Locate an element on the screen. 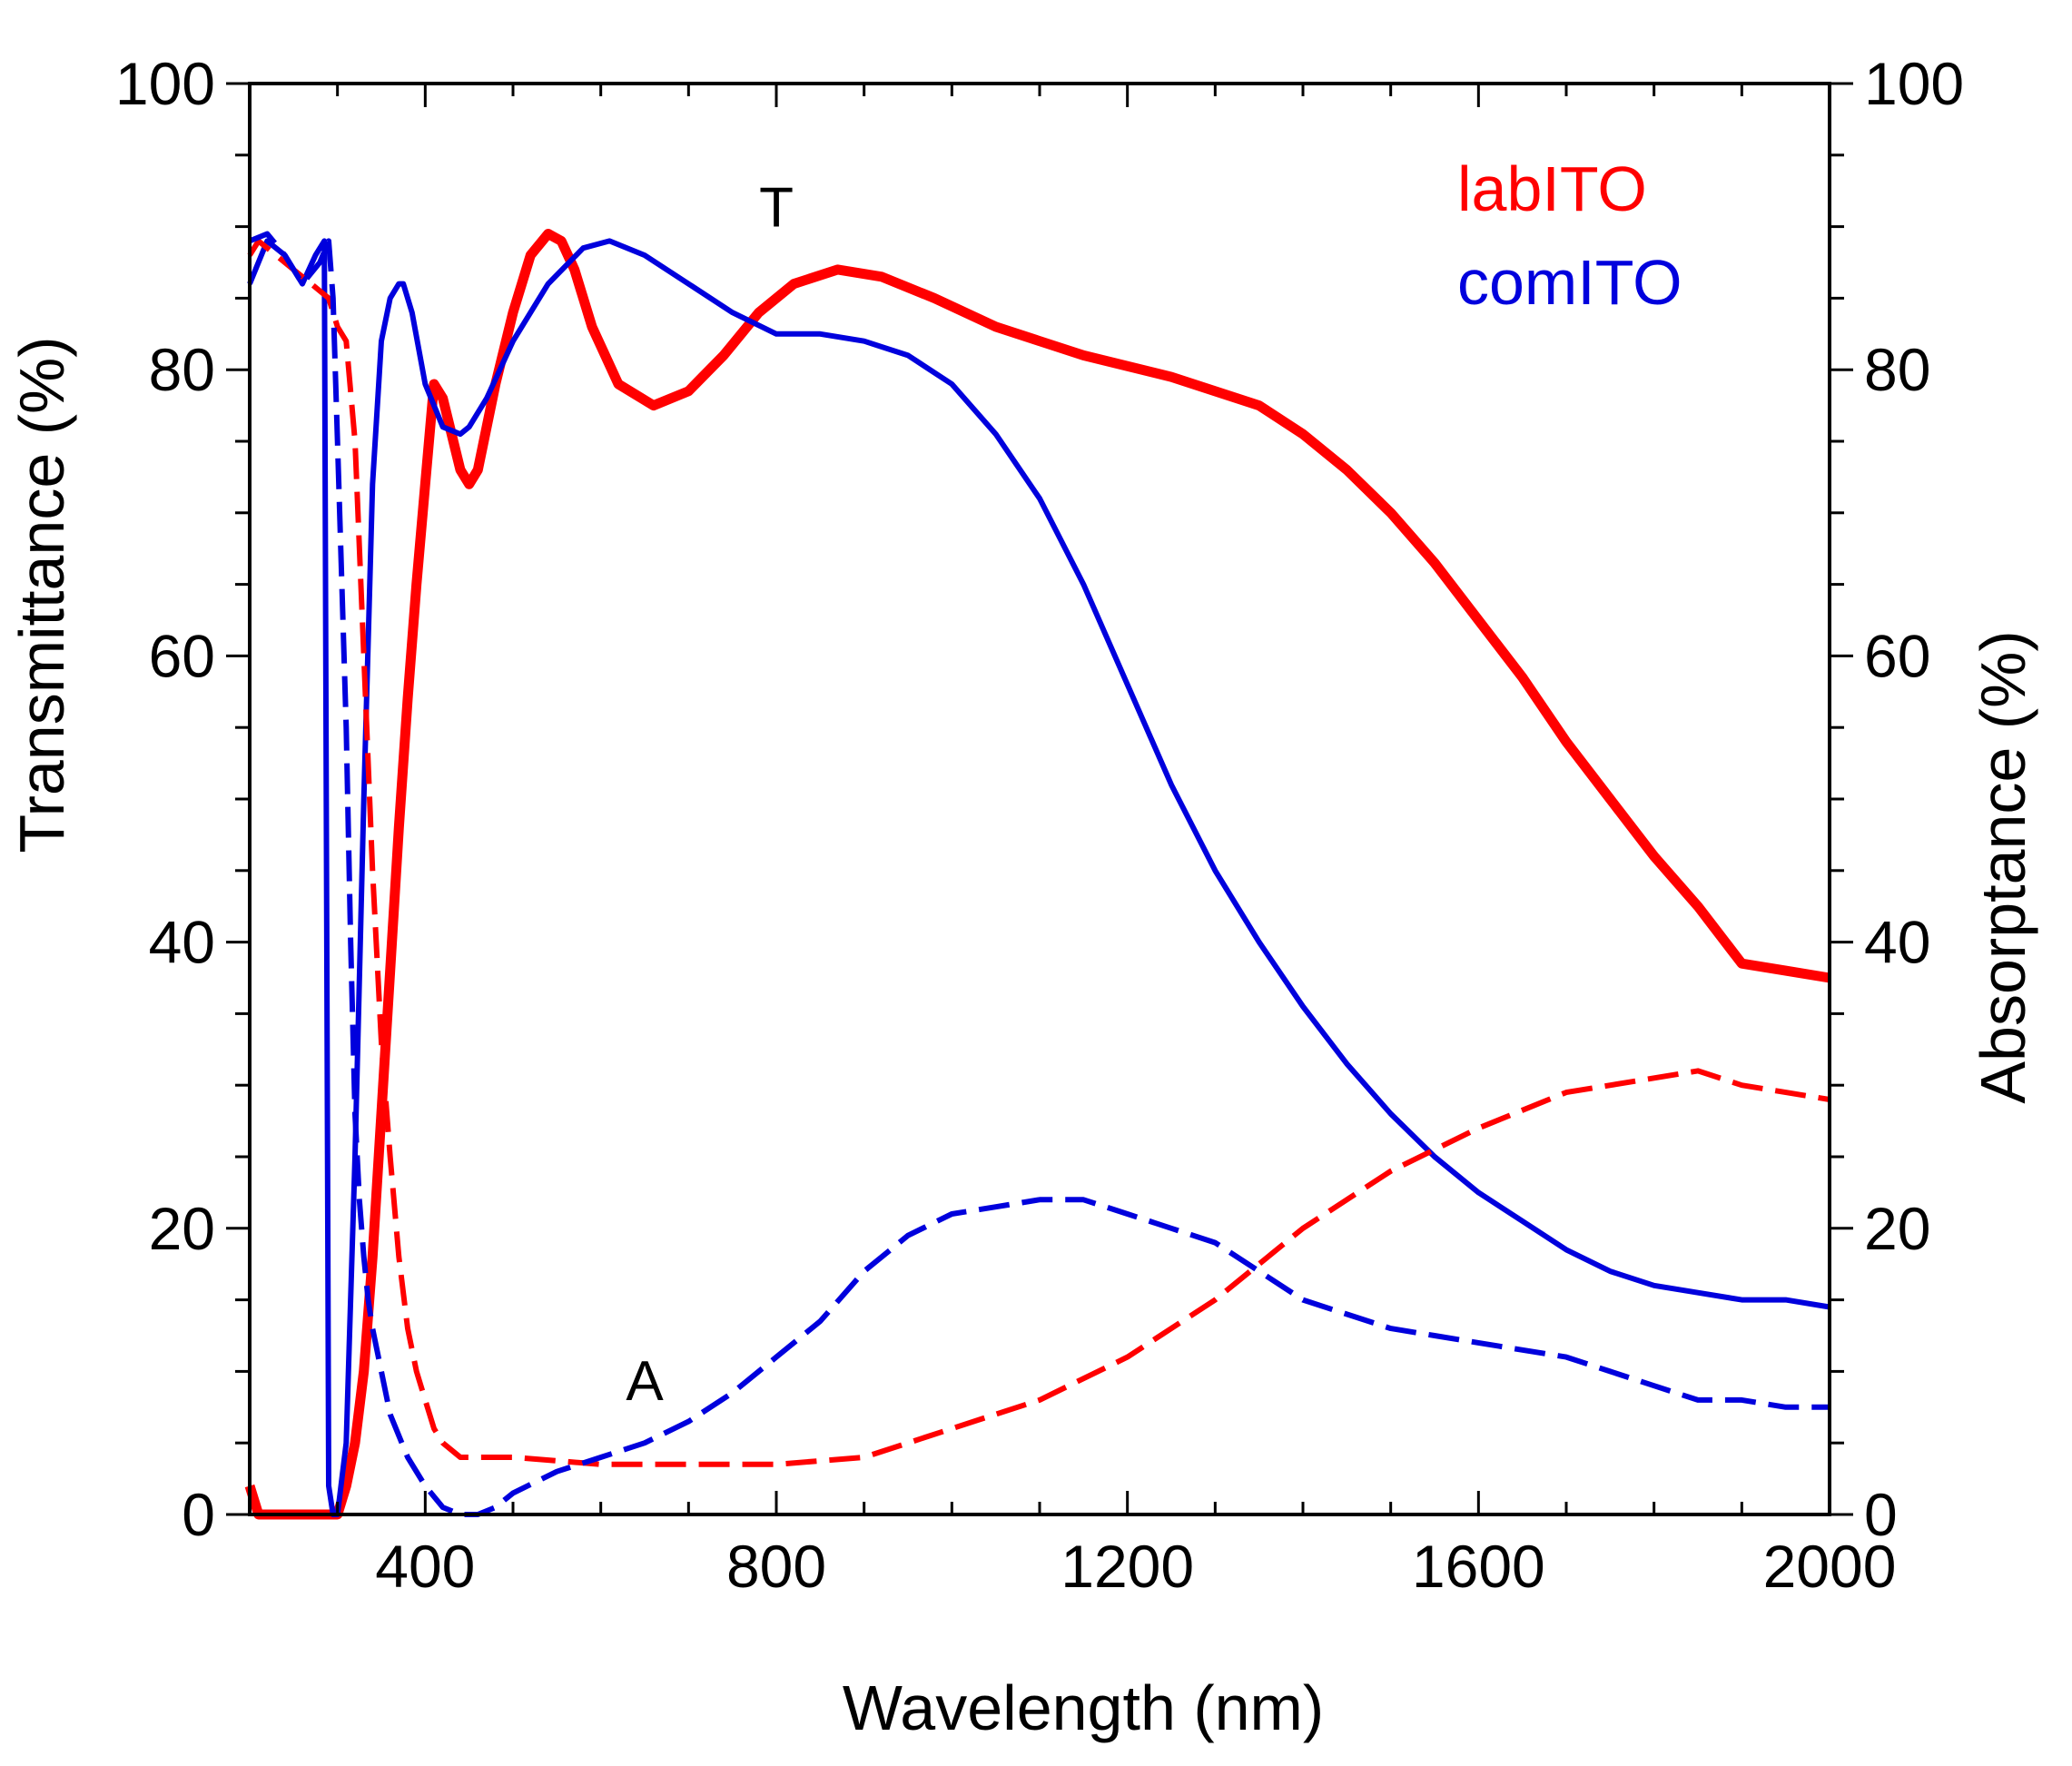 Image resolution: width=2072 pixels, height=1766 pixels. y2-tick-label: 100 is located at coordinates (1914, 83).